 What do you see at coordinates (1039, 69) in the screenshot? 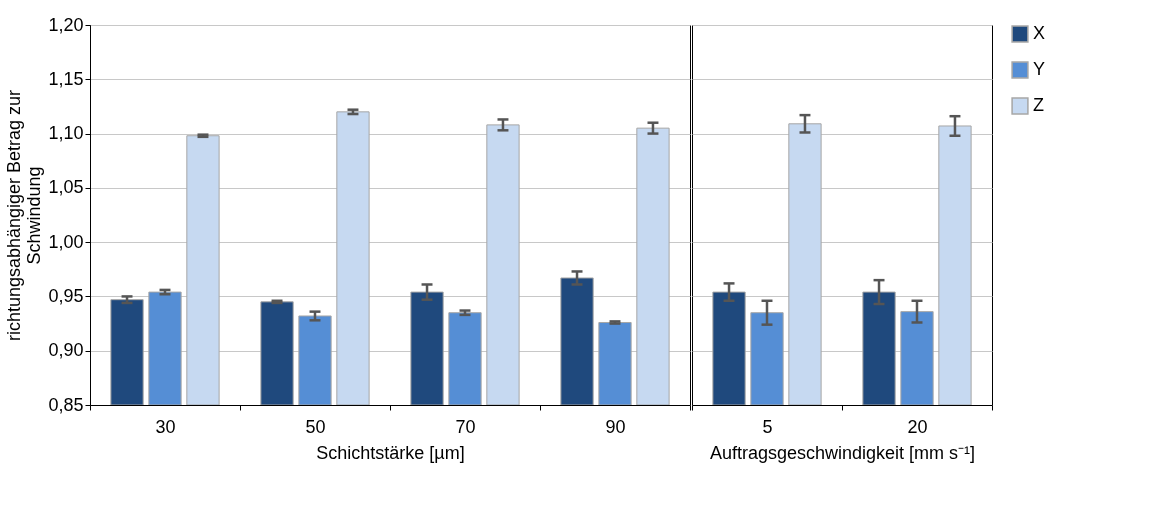
I see `legend-label: Y` at bounding box center [1039, 69].